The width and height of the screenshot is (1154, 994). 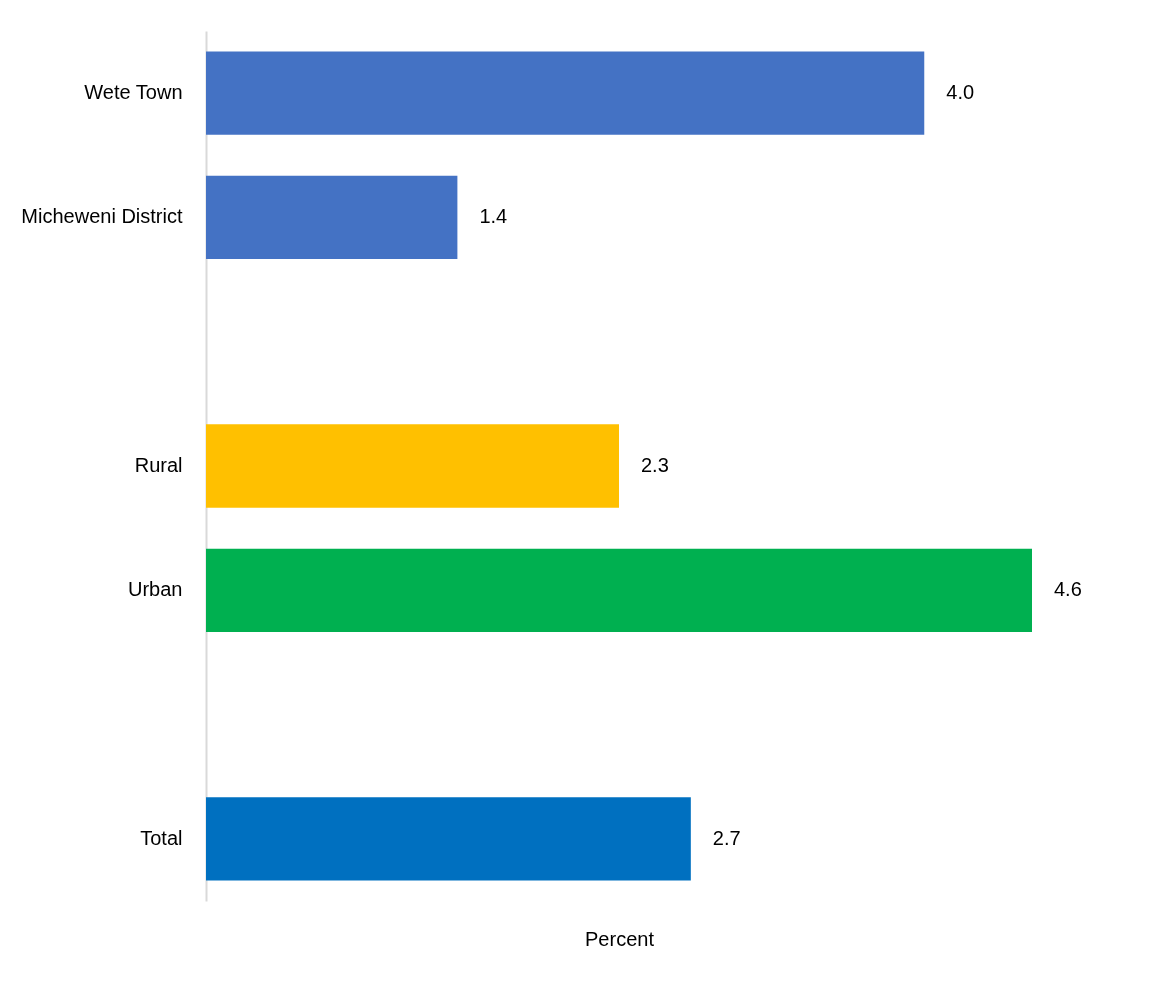 I want to click on y-tick-label: Rural, so click(x=158, y=465).